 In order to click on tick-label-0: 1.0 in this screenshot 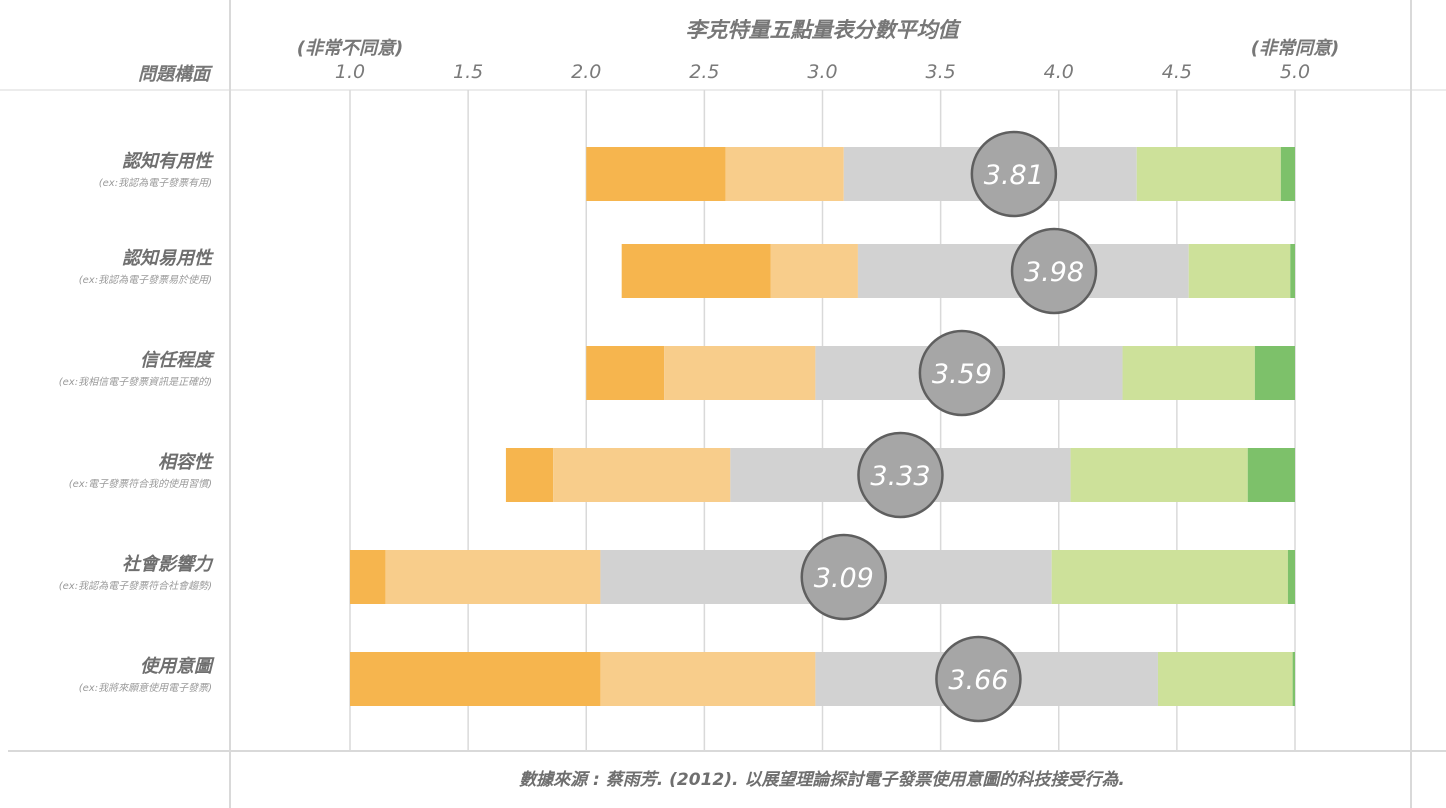, I will do `click(350, 72)`.